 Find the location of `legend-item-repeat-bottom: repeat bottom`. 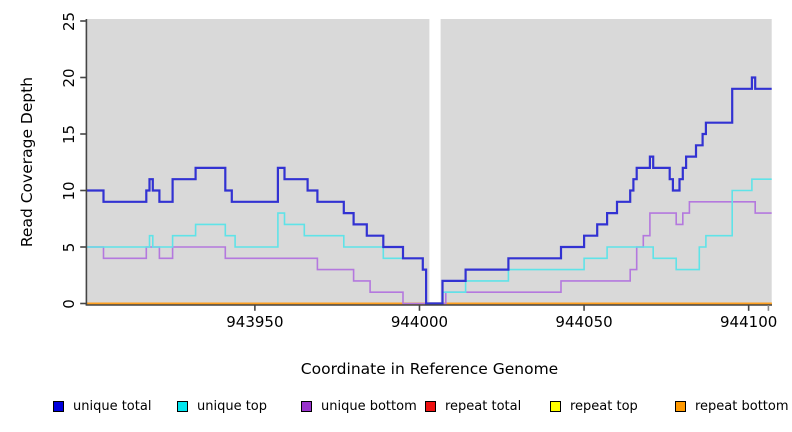

legend-item-repeat-bottom: repeat bottom is located at coordinates (732, 406).